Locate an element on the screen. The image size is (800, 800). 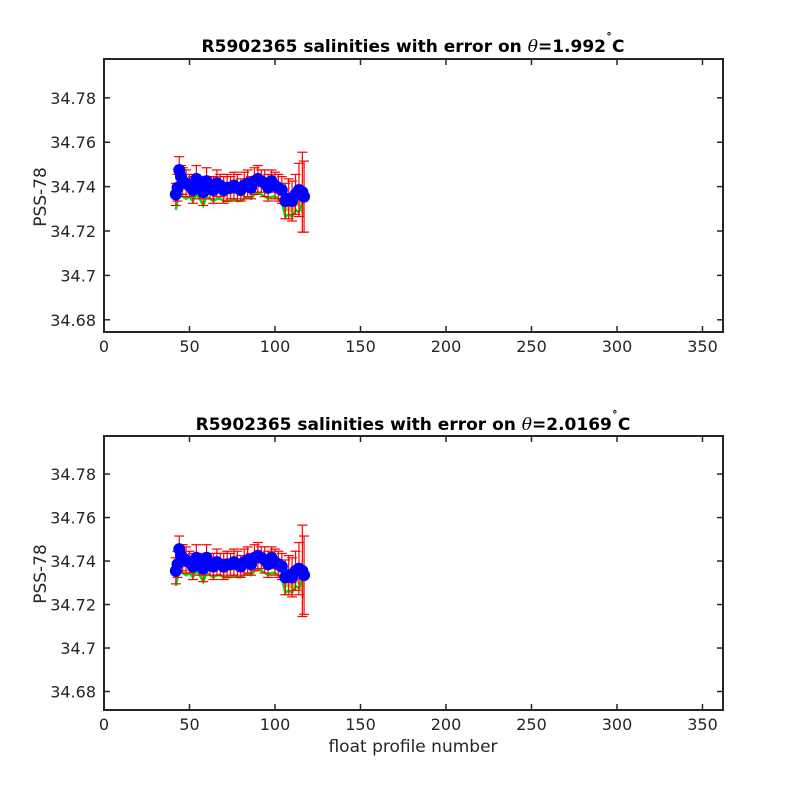
data-marks-top is located at coordinates (240, 192).